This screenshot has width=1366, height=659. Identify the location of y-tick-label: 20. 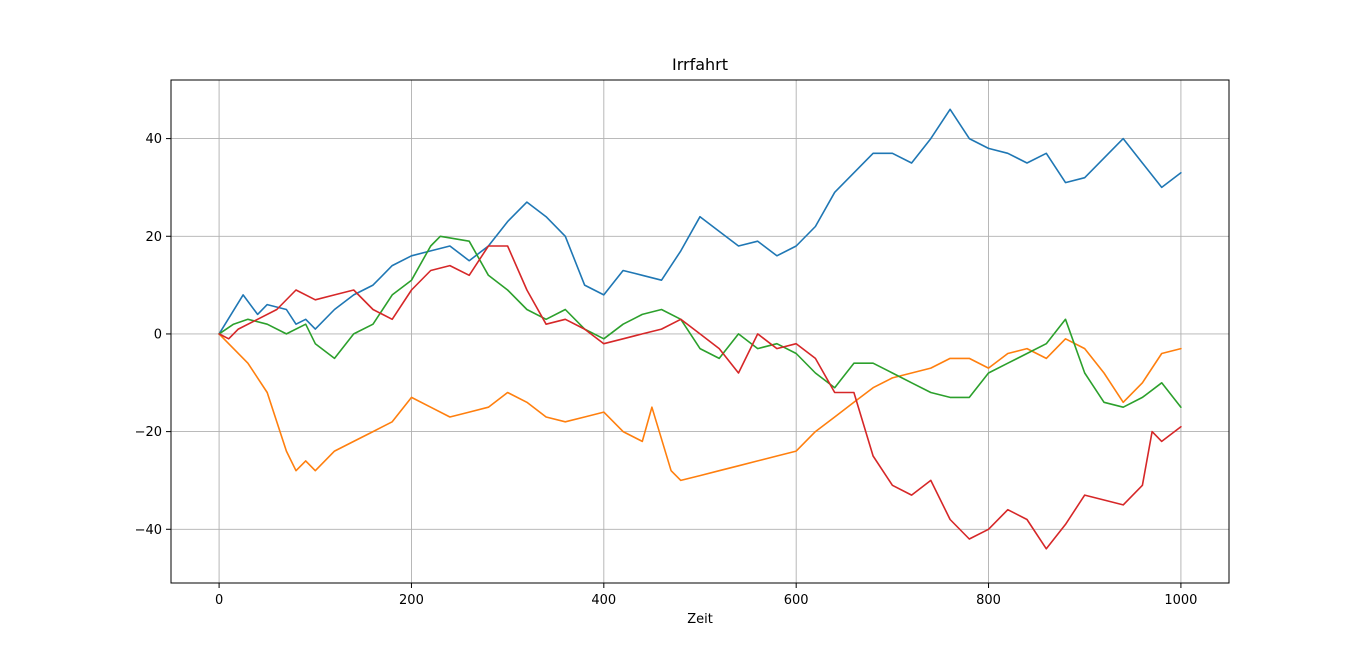
(153, 237).